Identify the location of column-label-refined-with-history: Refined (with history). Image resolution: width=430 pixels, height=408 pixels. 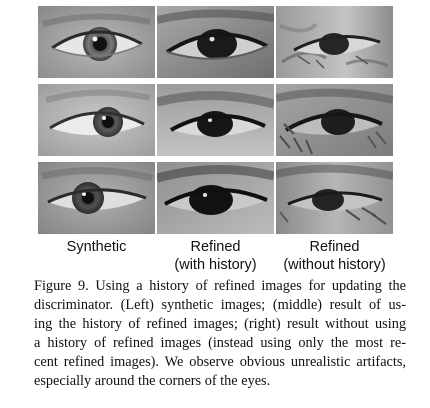
(215, 256).